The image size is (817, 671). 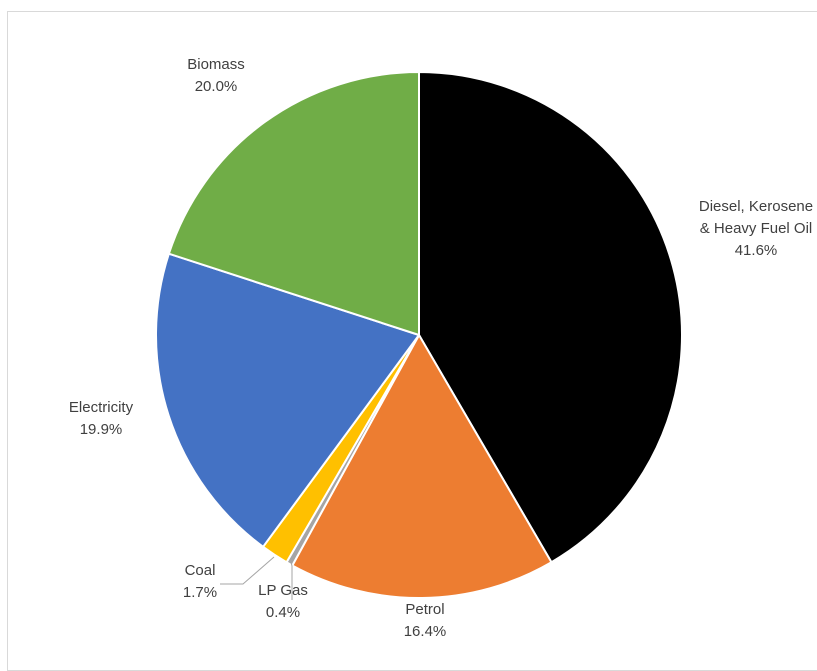 What do you see at coordinates (425, 631) in the screenshot?
I see `data-label-value: 16.4%` at bounding box center [425, 631].